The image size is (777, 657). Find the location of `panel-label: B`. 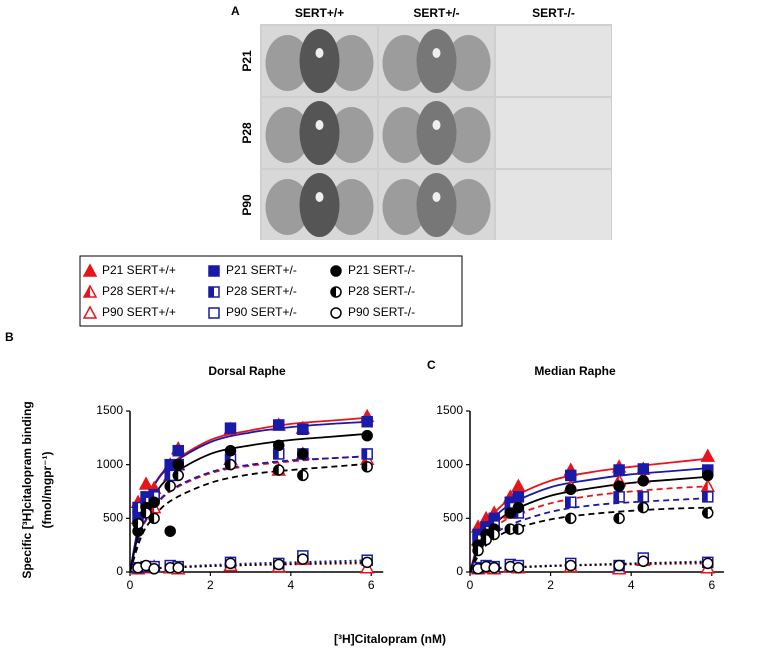

panel-label: B is located at coordinates (9, 337).